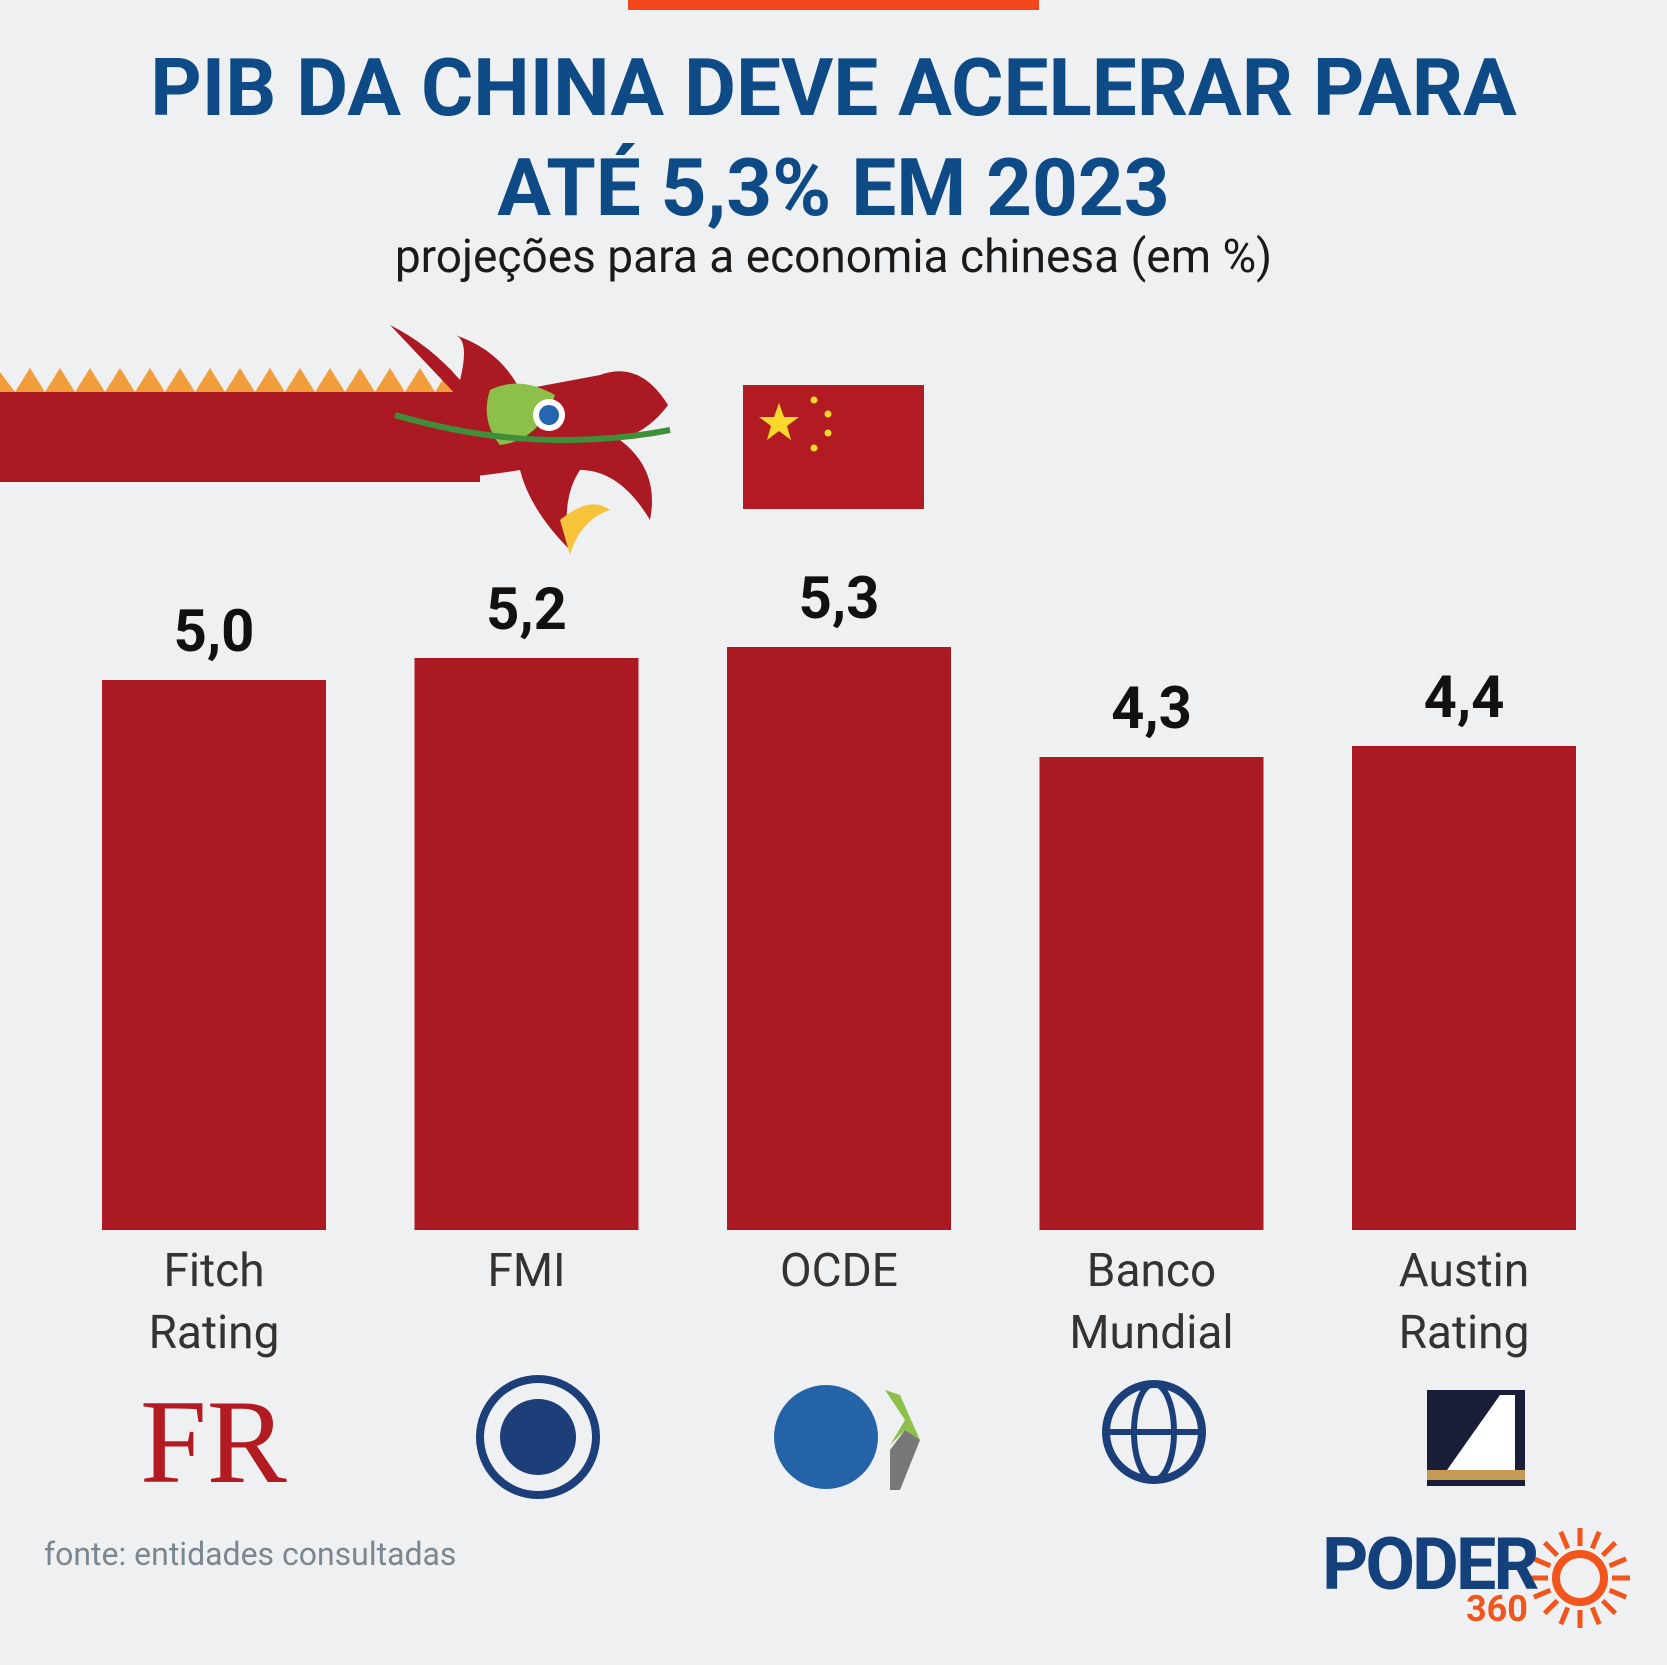 Image resolution: width=1667 pixels, height=1665 pixels. I want to click on x-tick-label: Fitch Rating, so click(214, 1302).